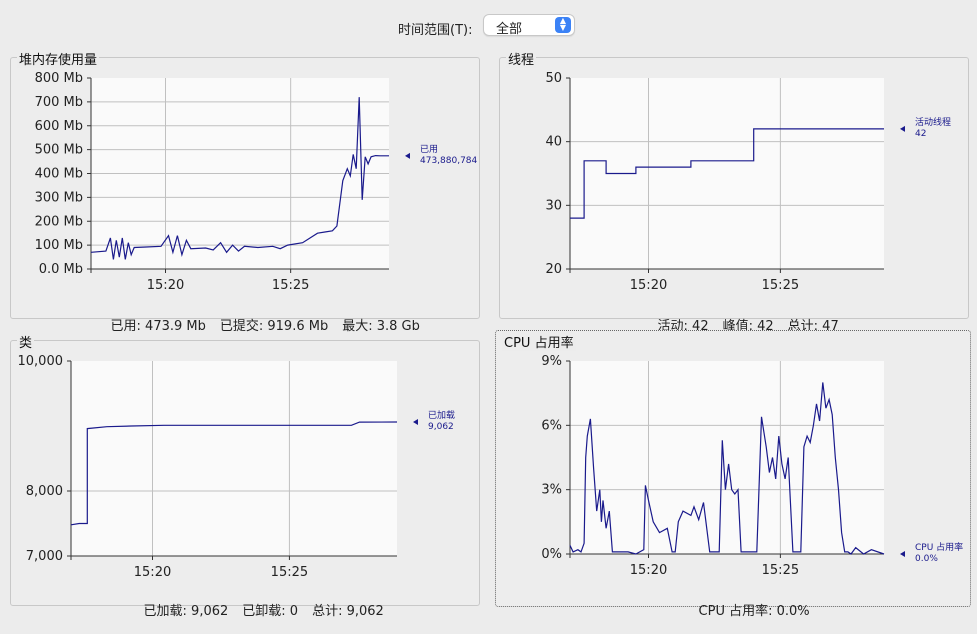 This screenshot has width=977, height=634. I want to click on cpu-usage-footer: CPU 占用率: 0.0%, so click(753, 609).